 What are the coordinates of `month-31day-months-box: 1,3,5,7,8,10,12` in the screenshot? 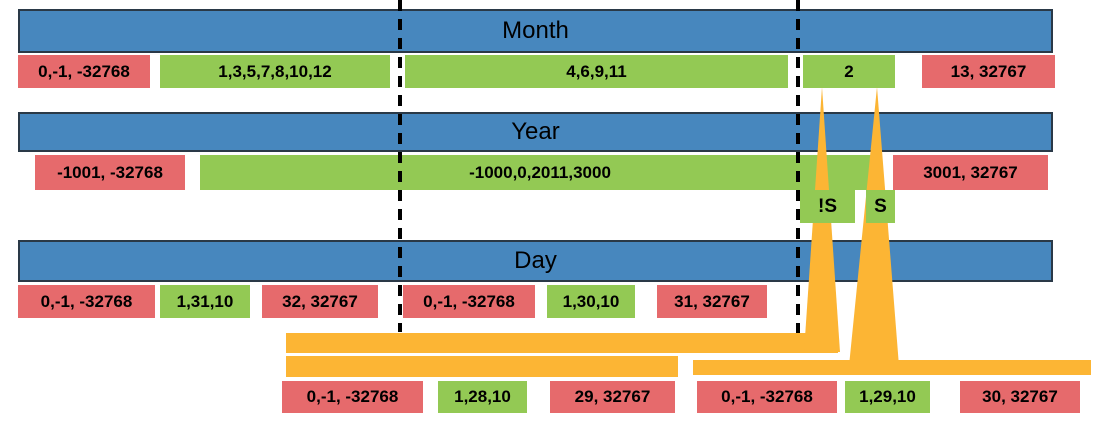 It's located at (275, 71).